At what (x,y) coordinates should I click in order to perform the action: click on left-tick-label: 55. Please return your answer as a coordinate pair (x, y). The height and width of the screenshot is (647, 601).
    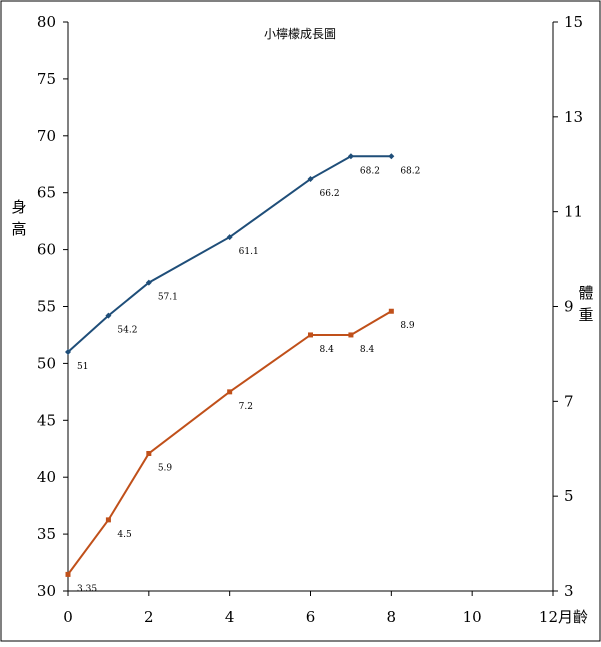
    Looking at the image, I should click on (46, 307).